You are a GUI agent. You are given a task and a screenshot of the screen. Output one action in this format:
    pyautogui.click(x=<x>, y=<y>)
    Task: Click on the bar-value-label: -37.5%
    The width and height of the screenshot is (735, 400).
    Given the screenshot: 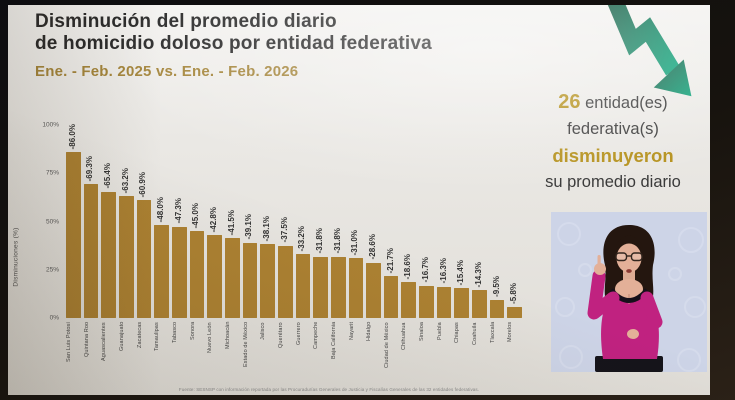 What is the action you would take?
    pyautogui.click(x=284, y=230)
    